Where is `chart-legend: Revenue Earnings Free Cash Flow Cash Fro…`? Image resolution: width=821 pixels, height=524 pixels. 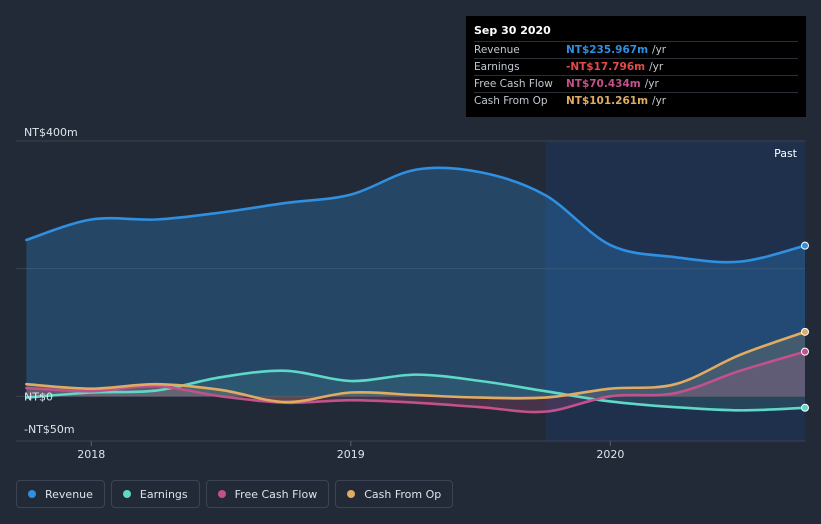 chart-legend: Revenue Earnings Free Cash Flow Cash Fro… is located at coordinates (235, 494).